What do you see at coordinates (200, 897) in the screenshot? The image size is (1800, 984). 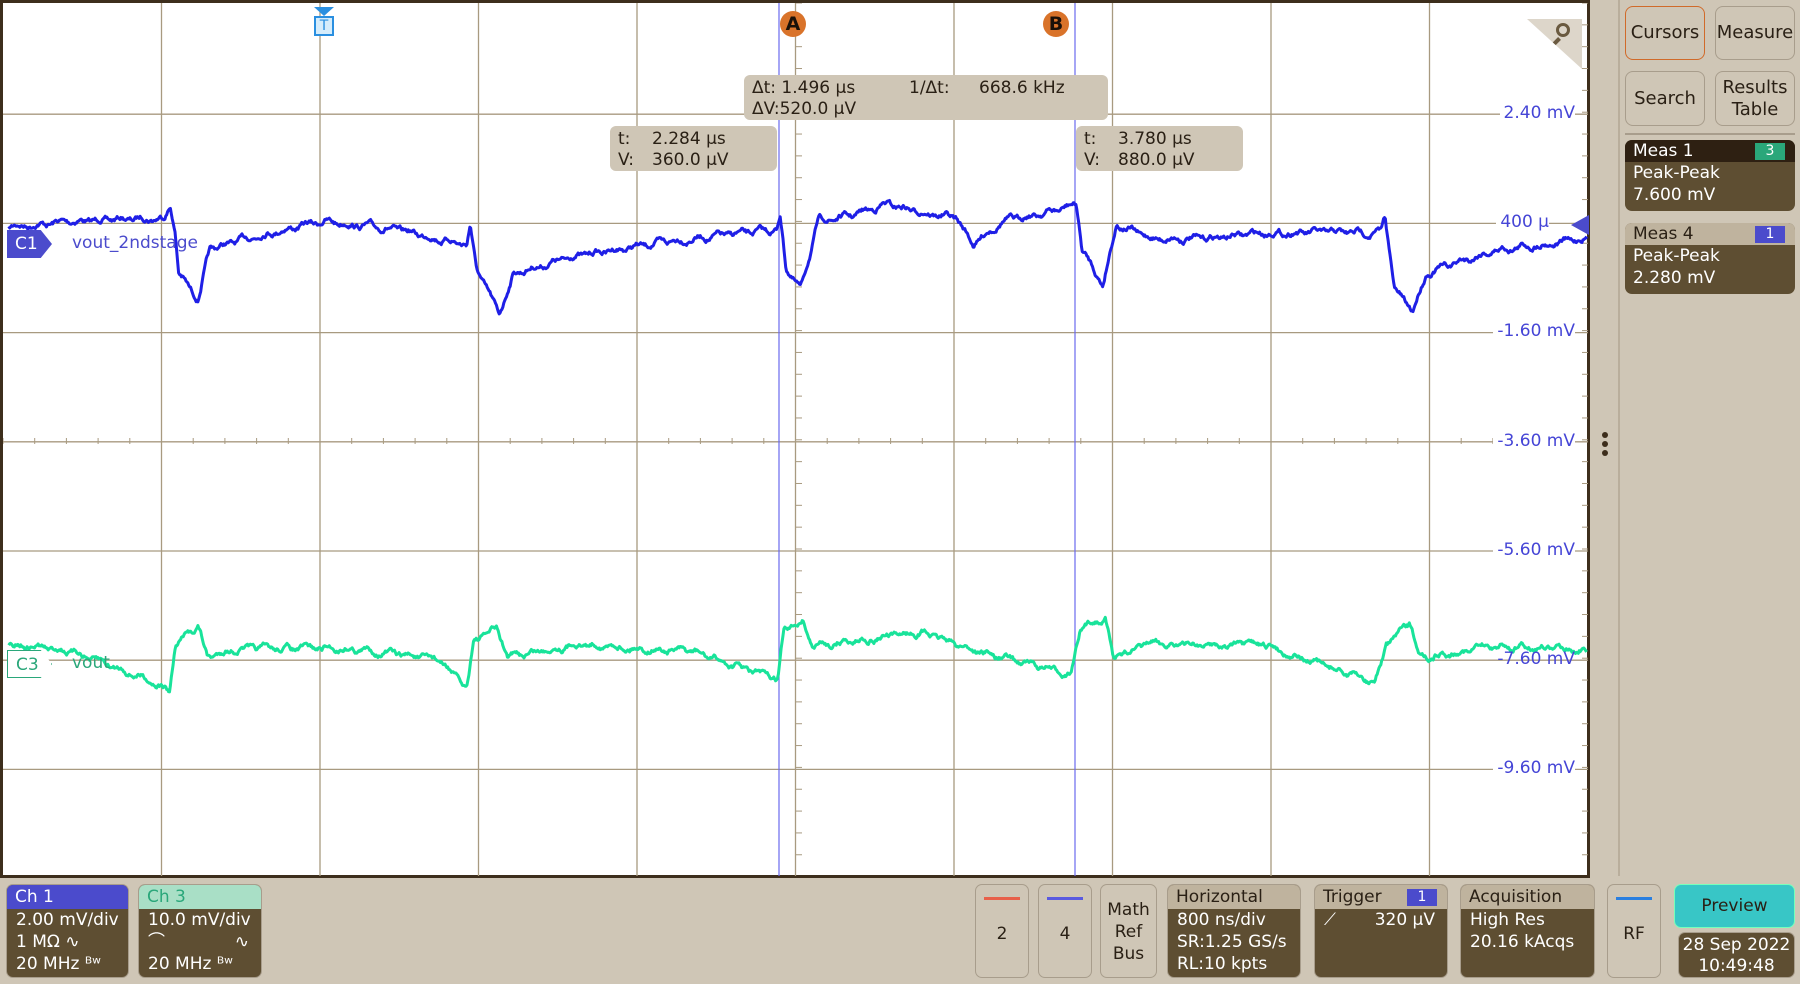 I see `ch3-title: Ch 3` at bounding box center [200, 897].